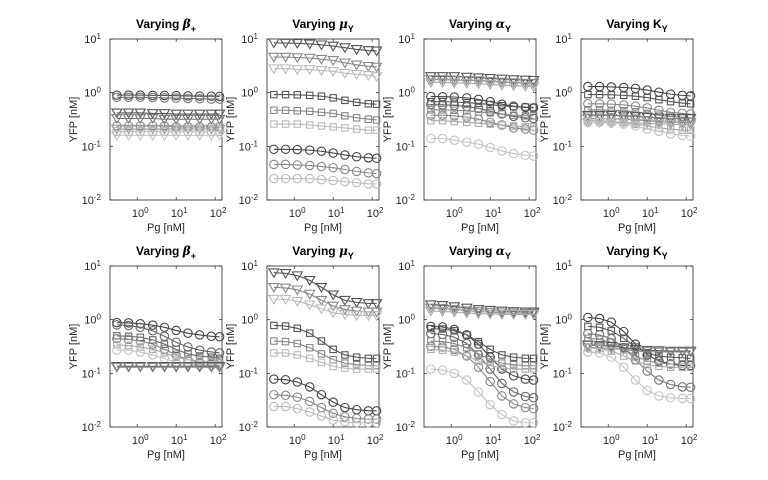 This screenshot has width=768, height=480. What do you see at coordinates (493, 213) in the screenshot?
I see `x-tick-label: 10¹` at bounding box center [493, 213].